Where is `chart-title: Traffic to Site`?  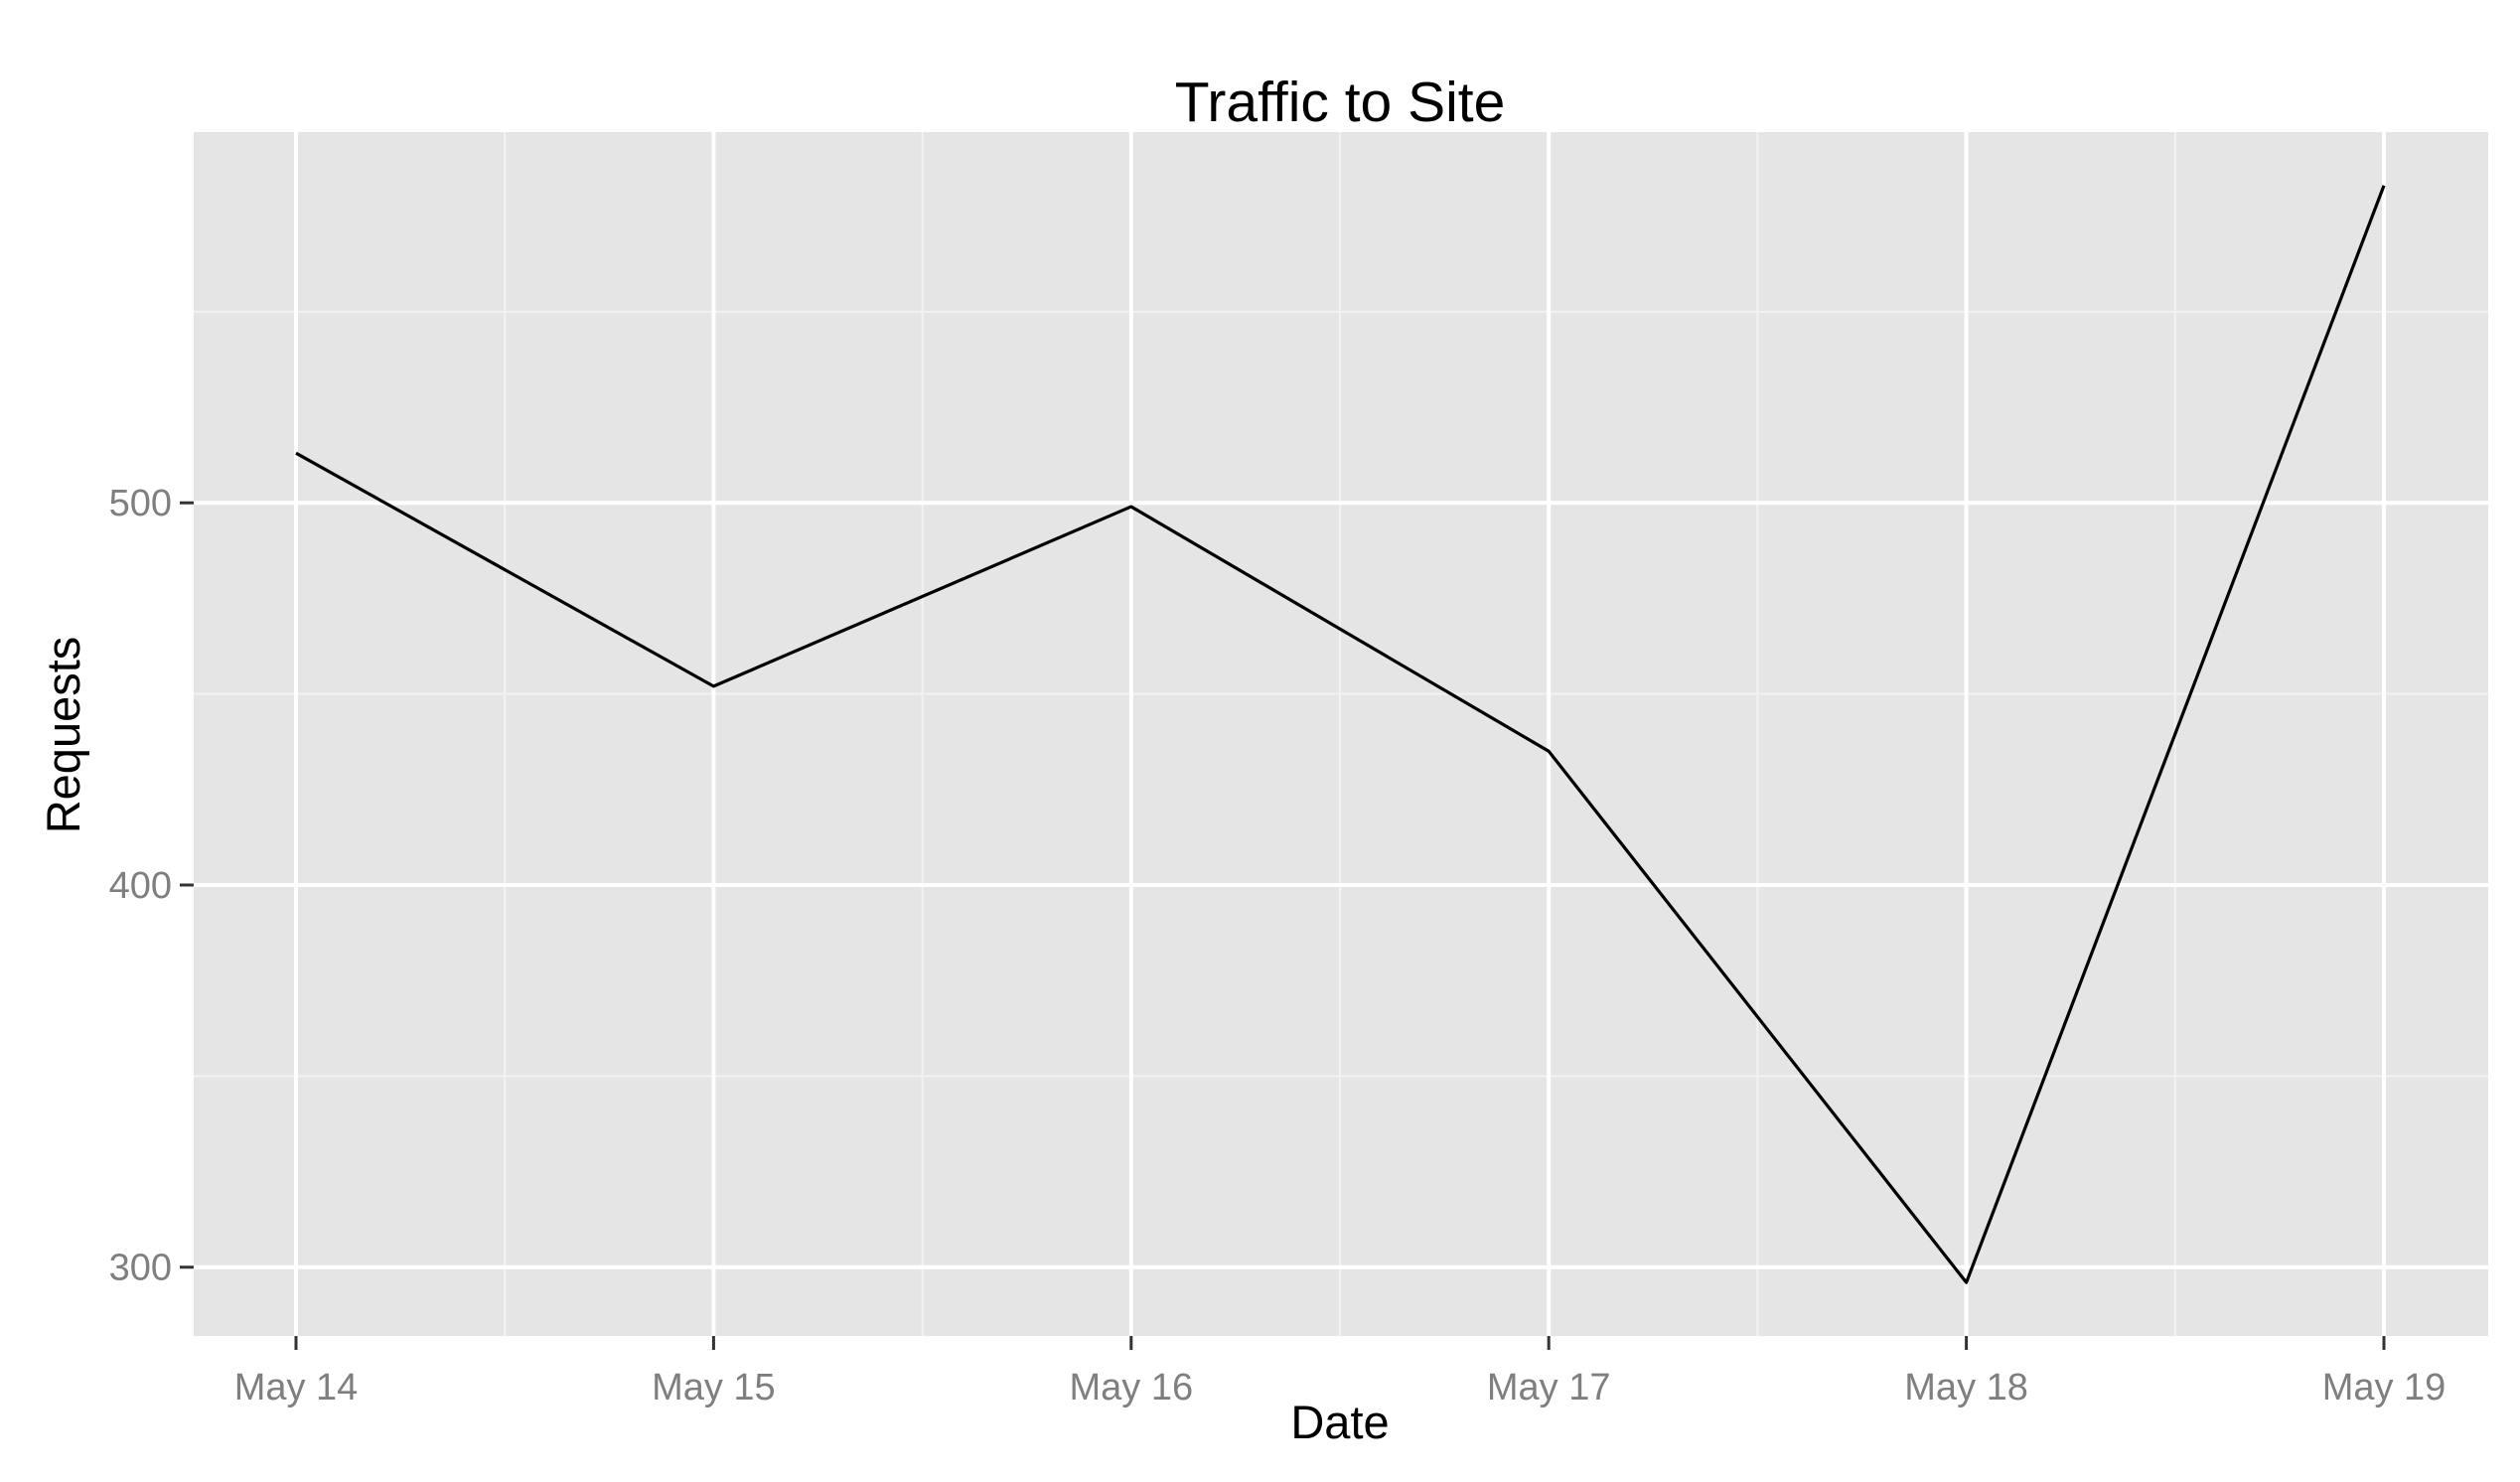 chart-title: Traffic to Site is located at coordinates (1340, 102).